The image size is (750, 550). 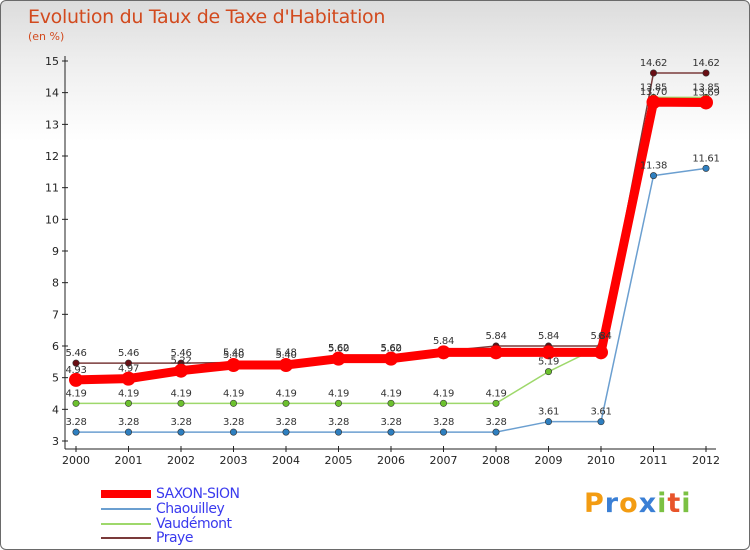 What do you see at coordinates (705, 158) in the screenshot?
I see `data-label: 11.61` at bounding box center [705, 158].